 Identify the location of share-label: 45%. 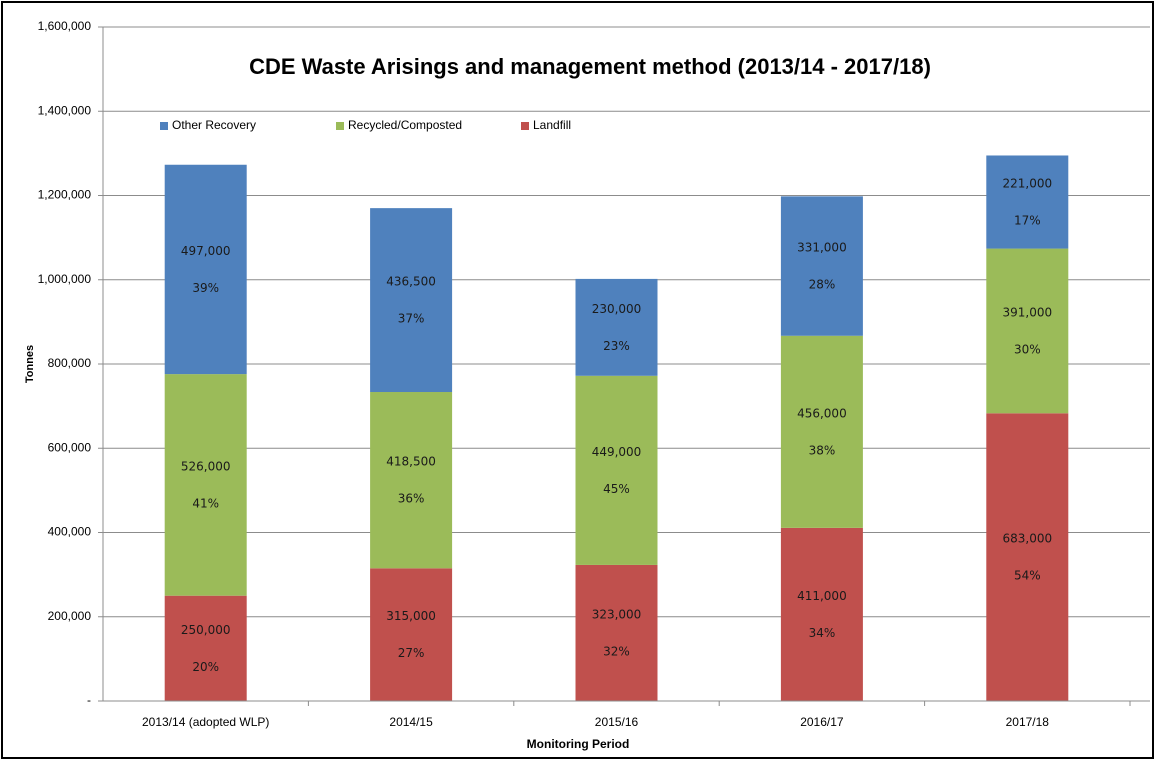
(616, 489).